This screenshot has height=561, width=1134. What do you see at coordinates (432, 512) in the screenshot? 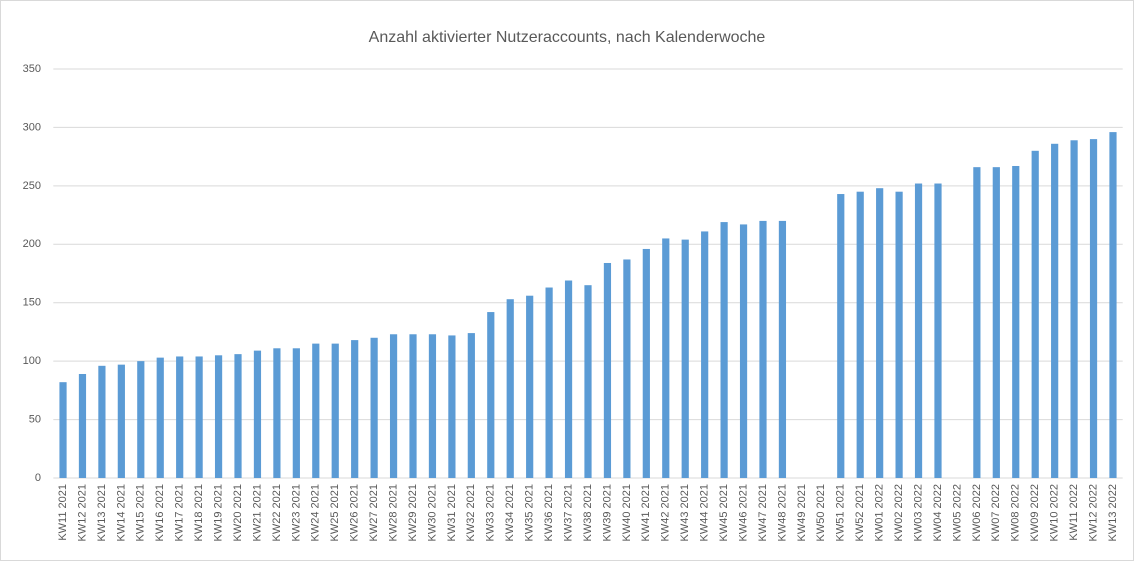
I see `x-tick-label: KW30 2021` at bounding box center [432, 512].